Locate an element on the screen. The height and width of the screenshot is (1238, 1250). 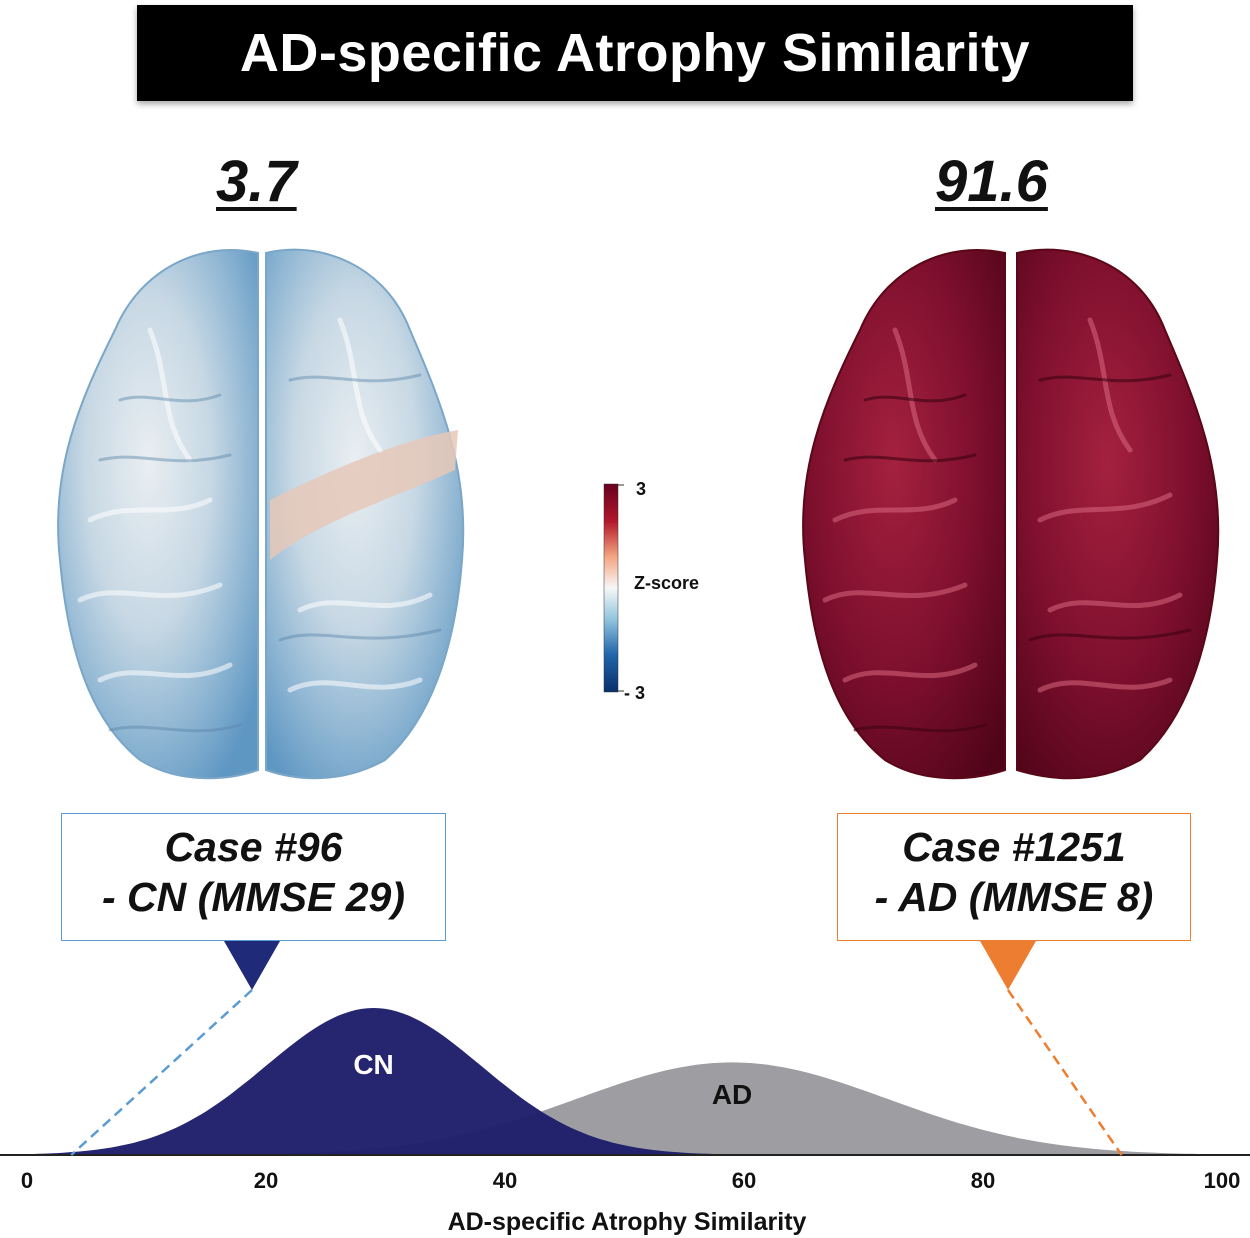
colorbar-title: Z-score is located at coordinates (667, 583).